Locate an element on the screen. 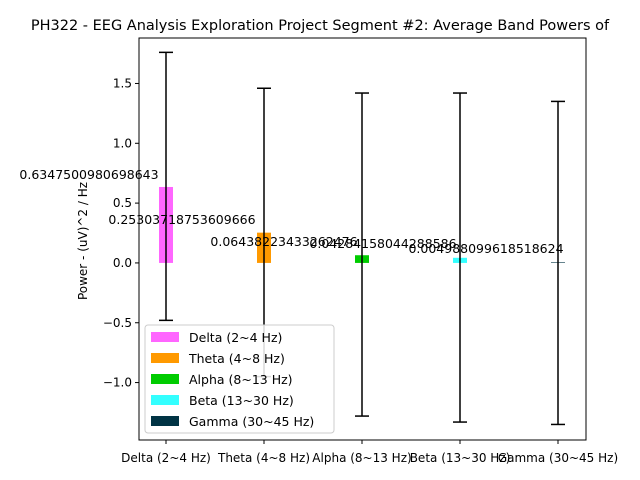 This screenshot has height=480, width=640. y-axis: −1.0 −0.5 0.0 0.5 1.0 1.5 is located at coordinates (121, 233).